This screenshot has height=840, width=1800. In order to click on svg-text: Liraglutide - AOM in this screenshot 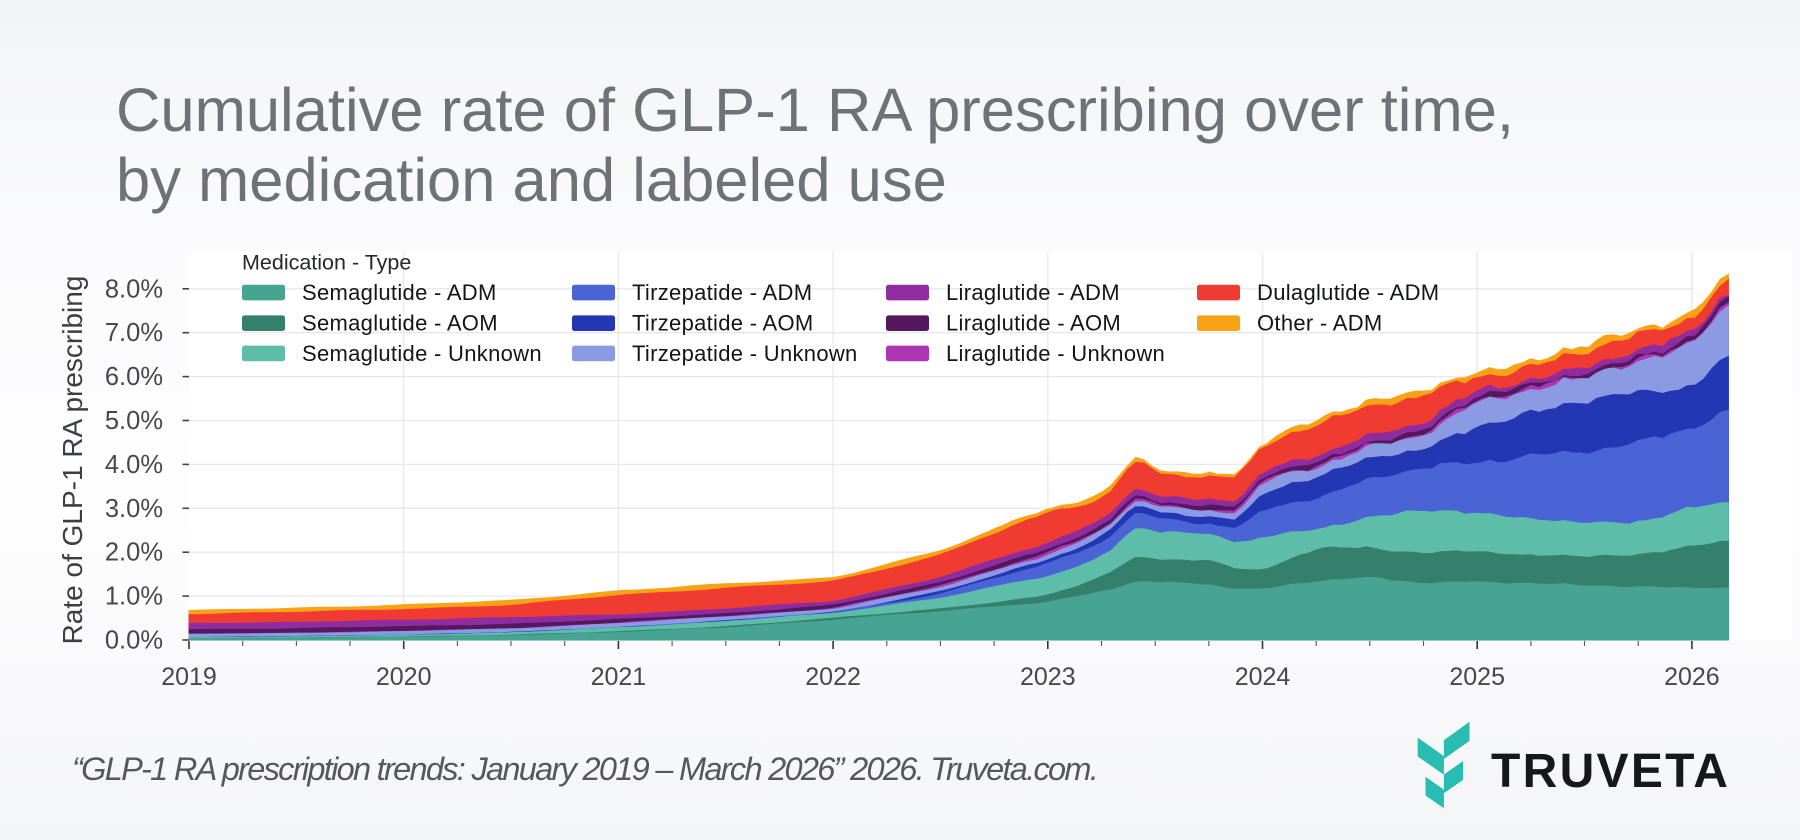, I will do `click(1033, 323)`.